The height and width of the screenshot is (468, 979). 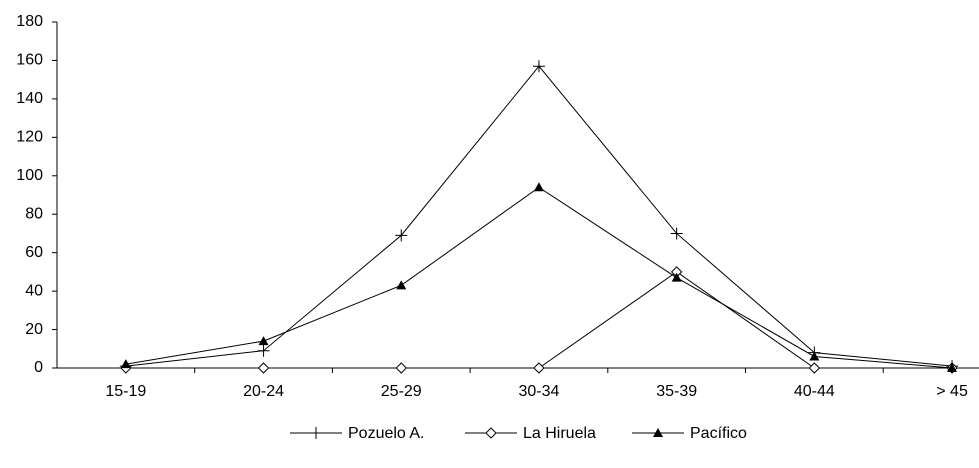 What do you see at coordinates (34, 290) in the screenshot?
I see `y-tick-label: 40` at bounding box center [34, 290].